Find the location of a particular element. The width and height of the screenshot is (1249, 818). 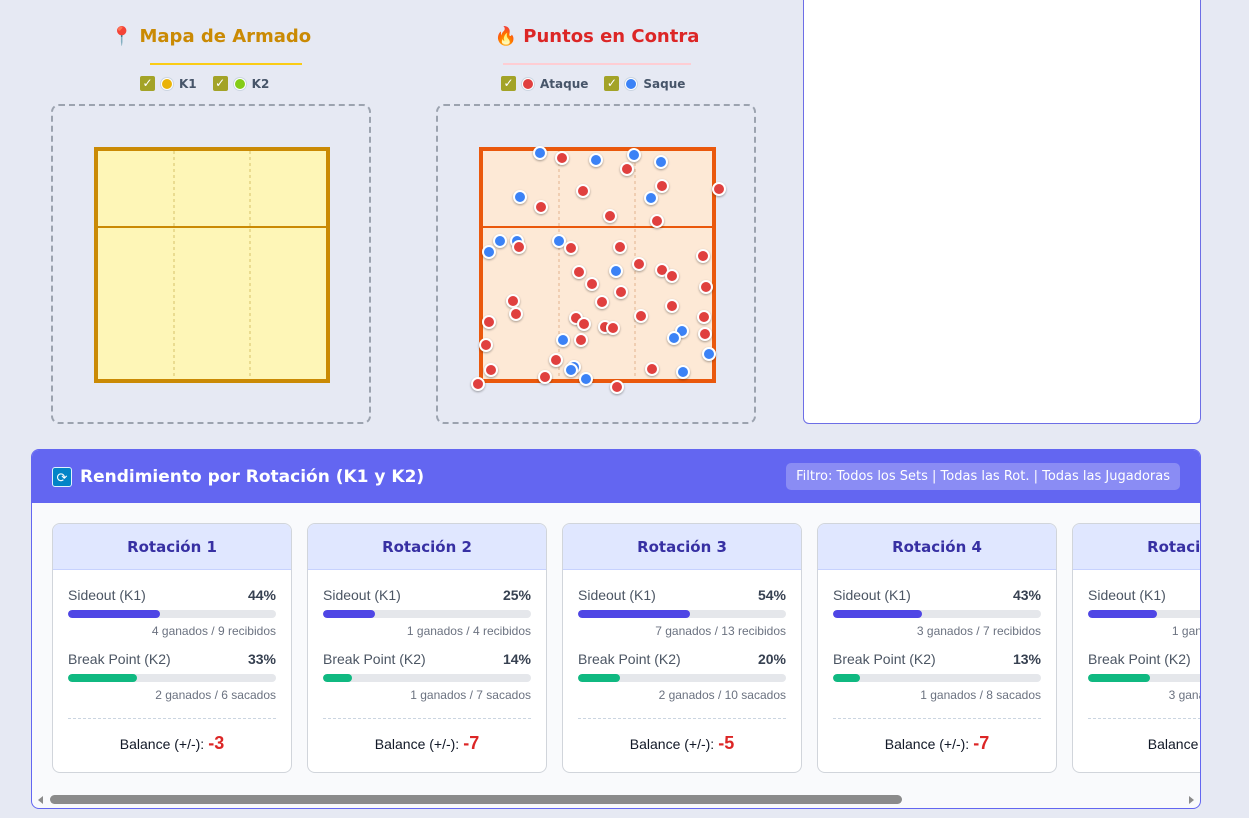

ataque-color-dot is located at coordinates (528, 83).